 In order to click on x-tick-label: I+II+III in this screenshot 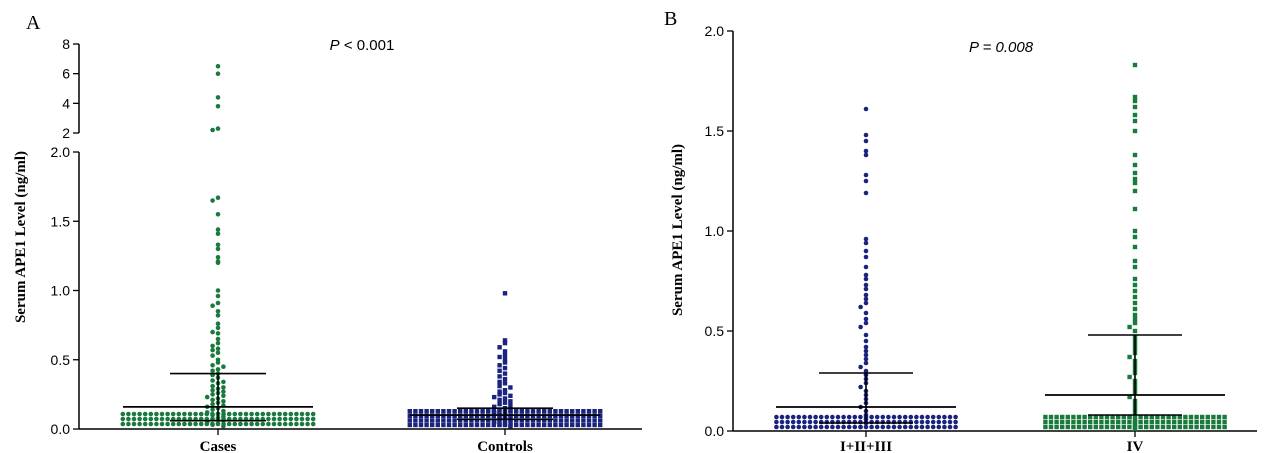, I will do `click(866, 446)`.